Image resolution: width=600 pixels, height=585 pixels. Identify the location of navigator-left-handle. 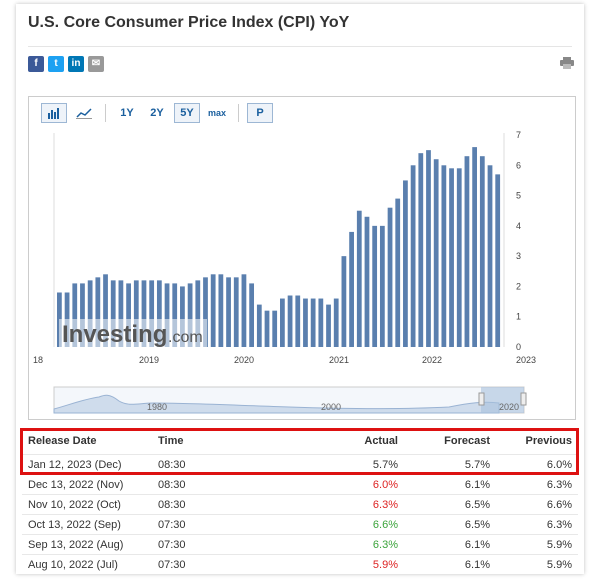
(481, 399).